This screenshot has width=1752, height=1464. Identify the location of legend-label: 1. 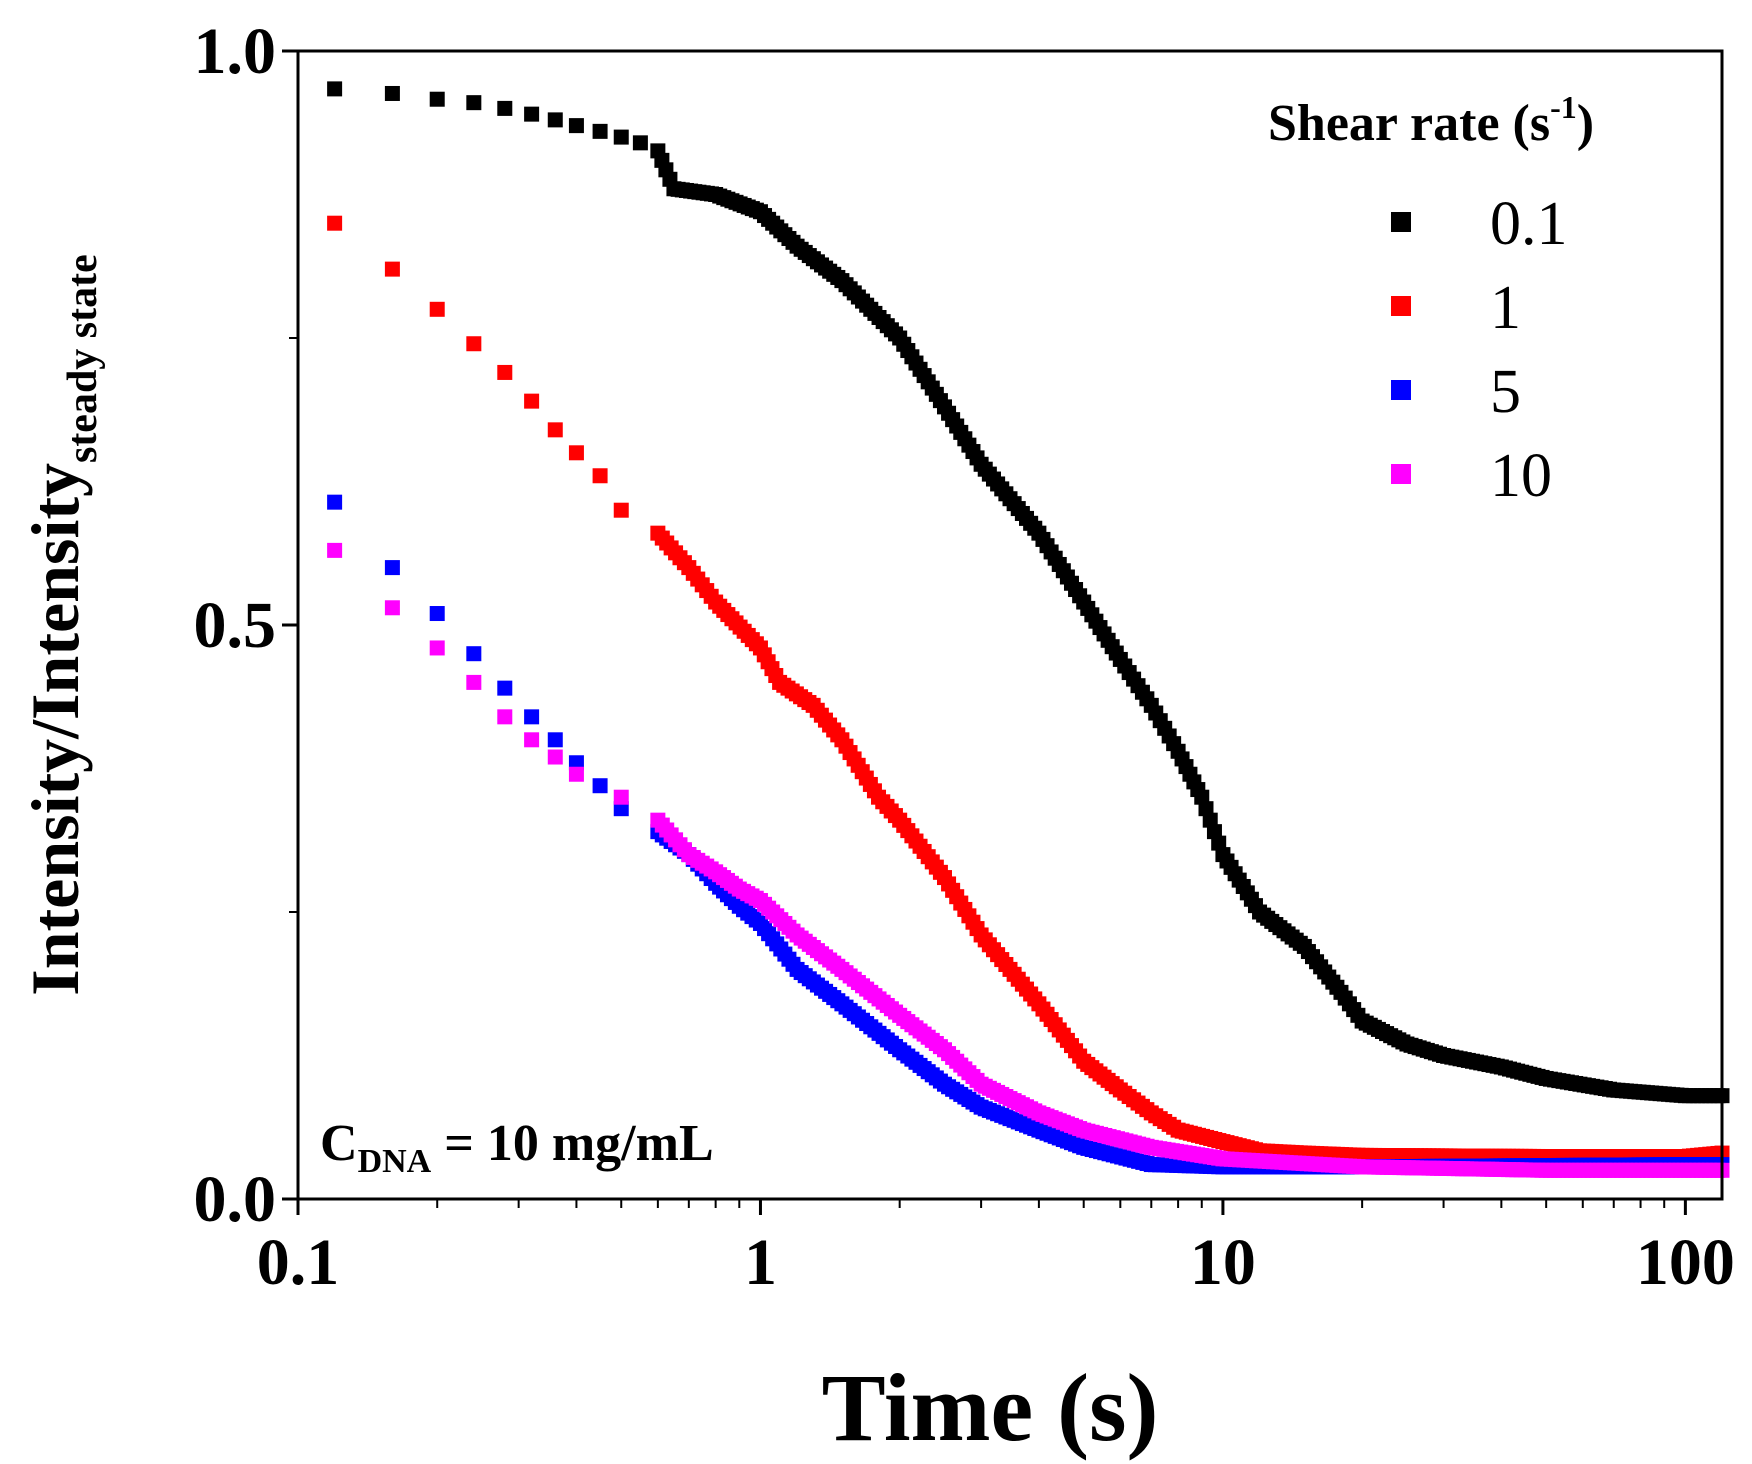
(1505, 308).